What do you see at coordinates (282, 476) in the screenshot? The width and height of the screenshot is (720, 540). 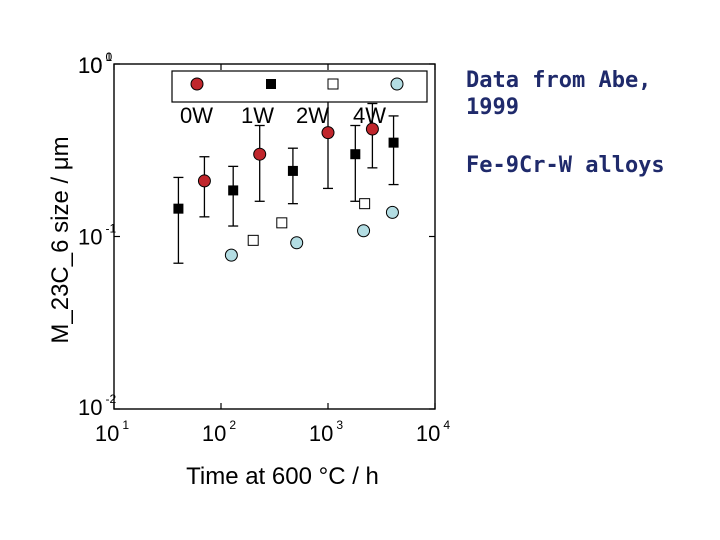 I see `x-axis-title: Time at 600 °C / h` at bounding box center [282, 476].